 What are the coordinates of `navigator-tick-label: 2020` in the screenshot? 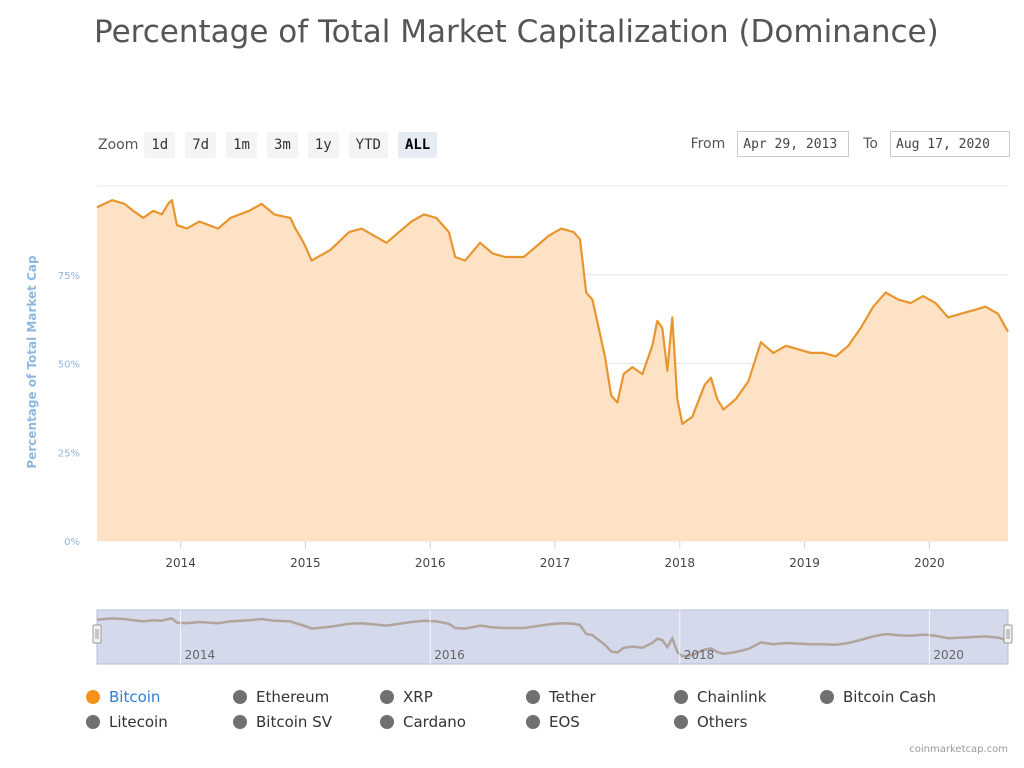 It's located at (948, 655).